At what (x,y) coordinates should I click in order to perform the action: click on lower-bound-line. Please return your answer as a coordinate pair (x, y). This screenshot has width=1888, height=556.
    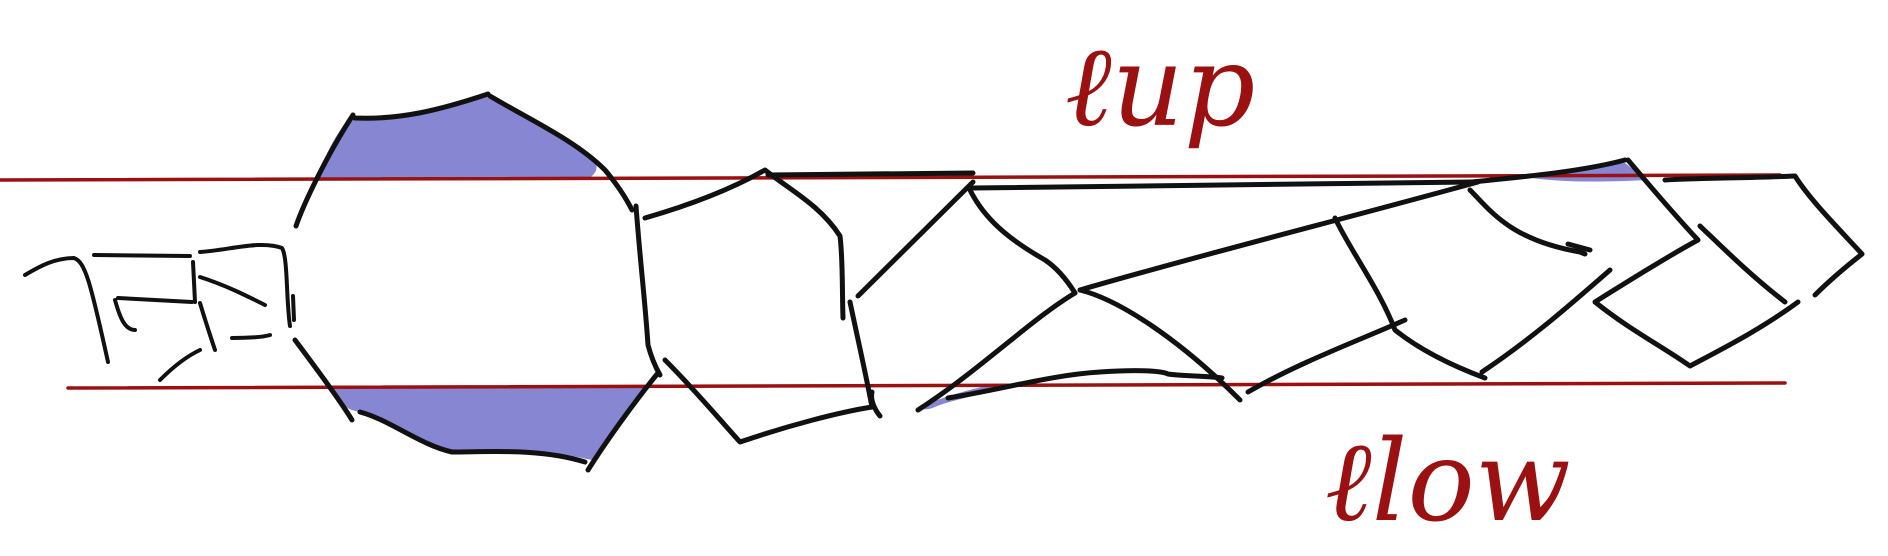
    Looking at the image, I should click on (926, 385).